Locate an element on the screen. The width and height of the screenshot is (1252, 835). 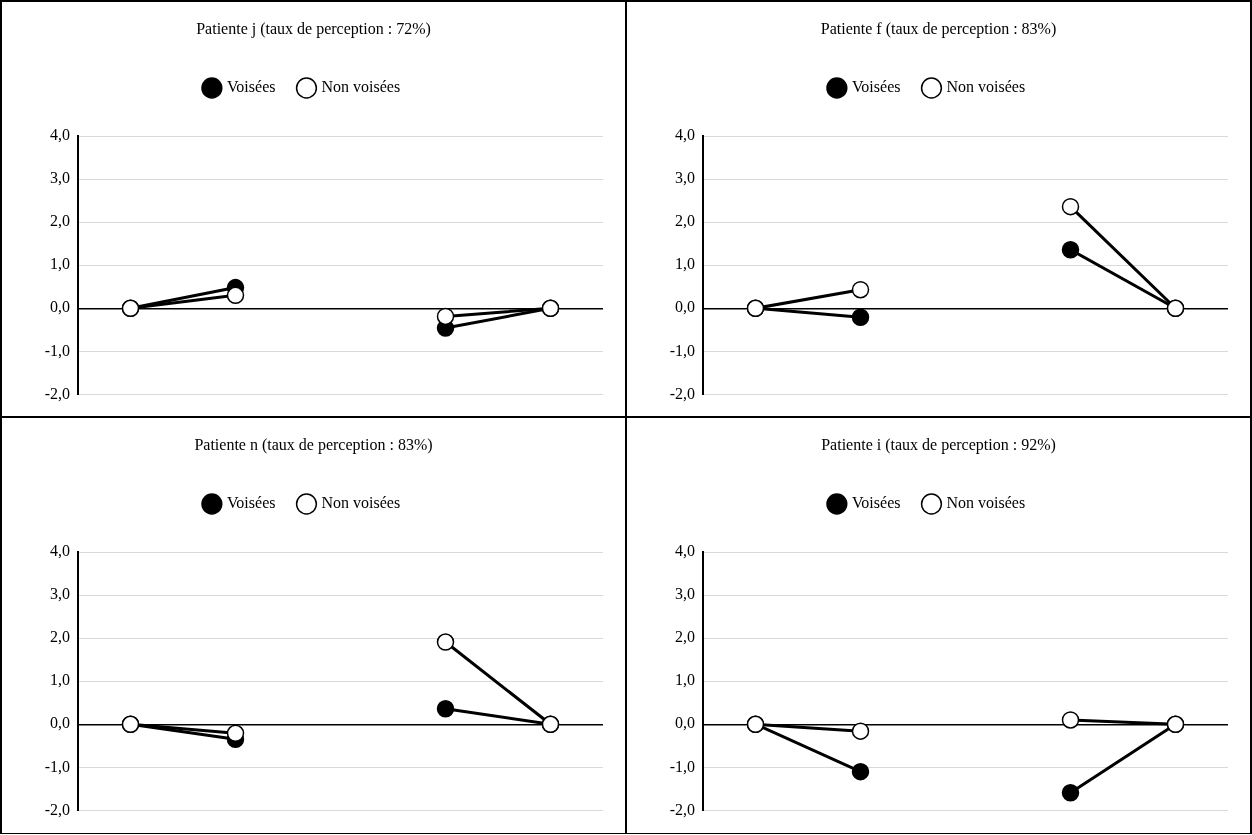
chart-title: Patiente j (taux de perception : 72%) is located at coordinates (313, 29).